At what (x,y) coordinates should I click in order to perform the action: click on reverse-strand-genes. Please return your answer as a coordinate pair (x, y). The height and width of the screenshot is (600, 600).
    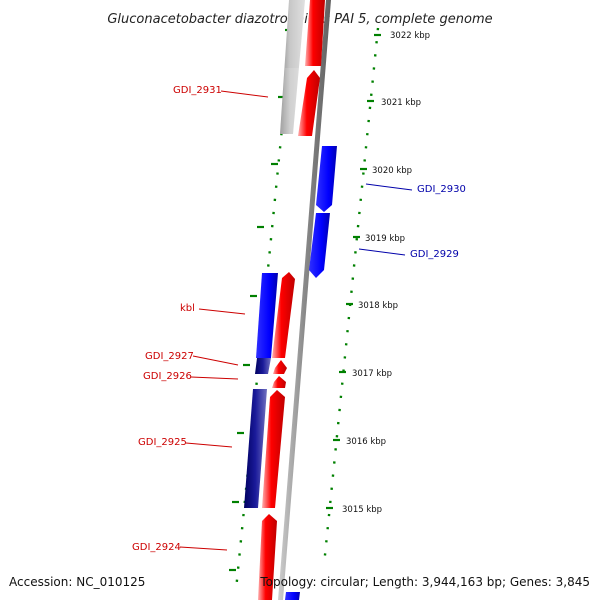
    Looking at the image, I should click on (290, 373).